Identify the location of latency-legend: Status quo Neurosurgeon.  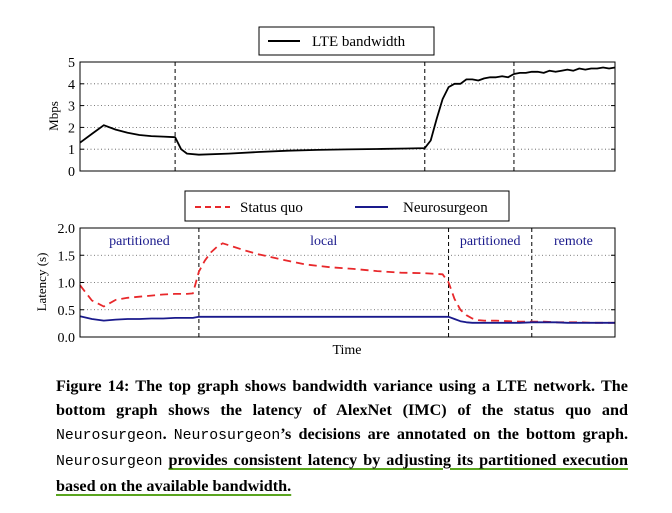
(347, 206).